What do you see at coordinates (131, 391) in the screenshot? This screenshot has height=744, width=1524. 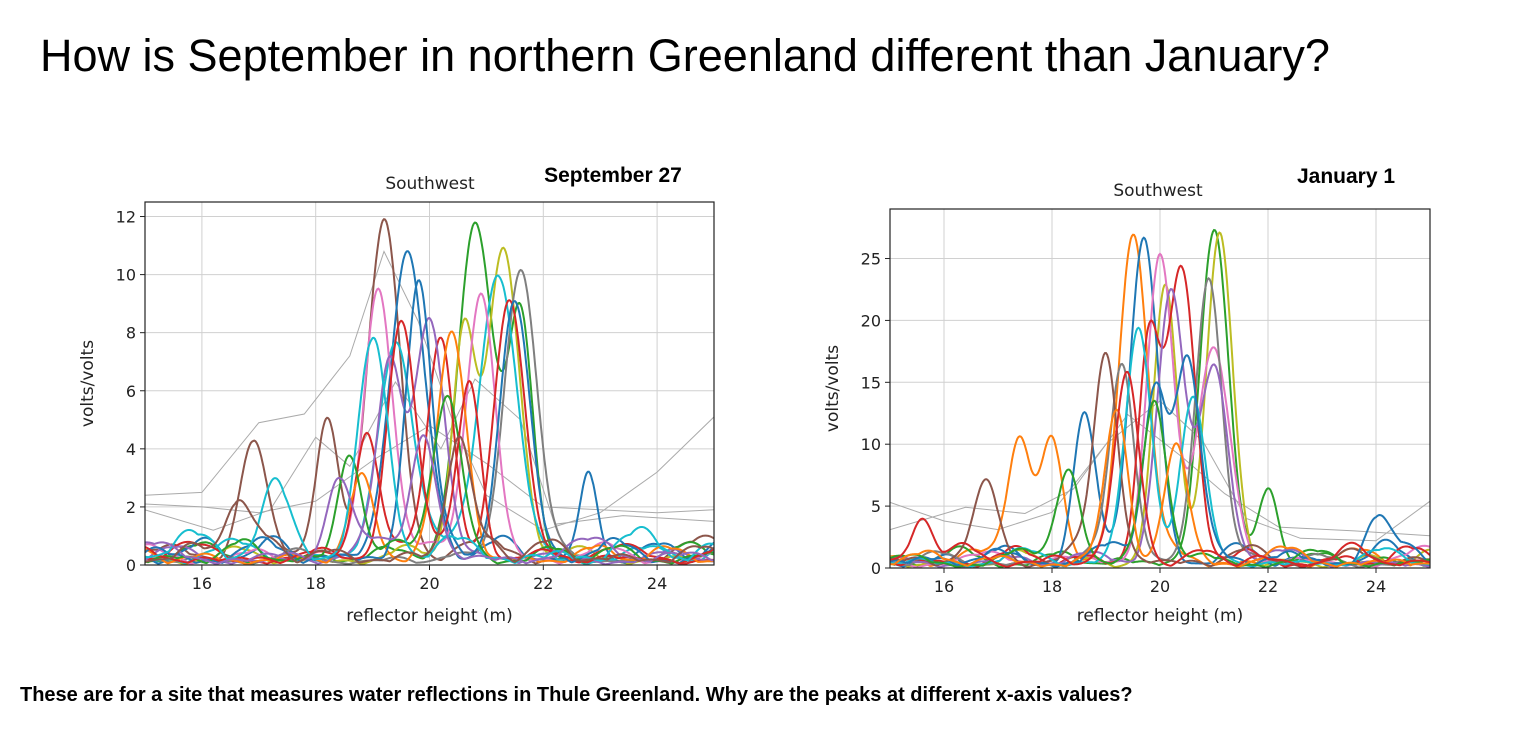 I see `y-tick-label: 6` at bounding box center [131, 391].